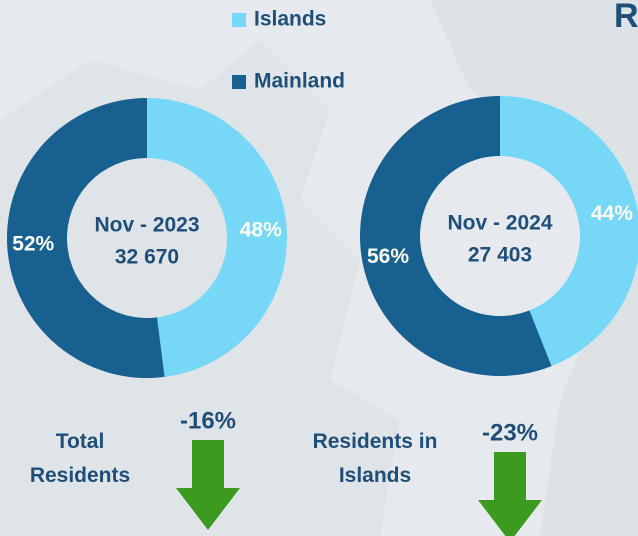  What do you see at coordinates (612, 213) in the screenshot?
I see `data-label: 44%` at bounding box center [612, 213].